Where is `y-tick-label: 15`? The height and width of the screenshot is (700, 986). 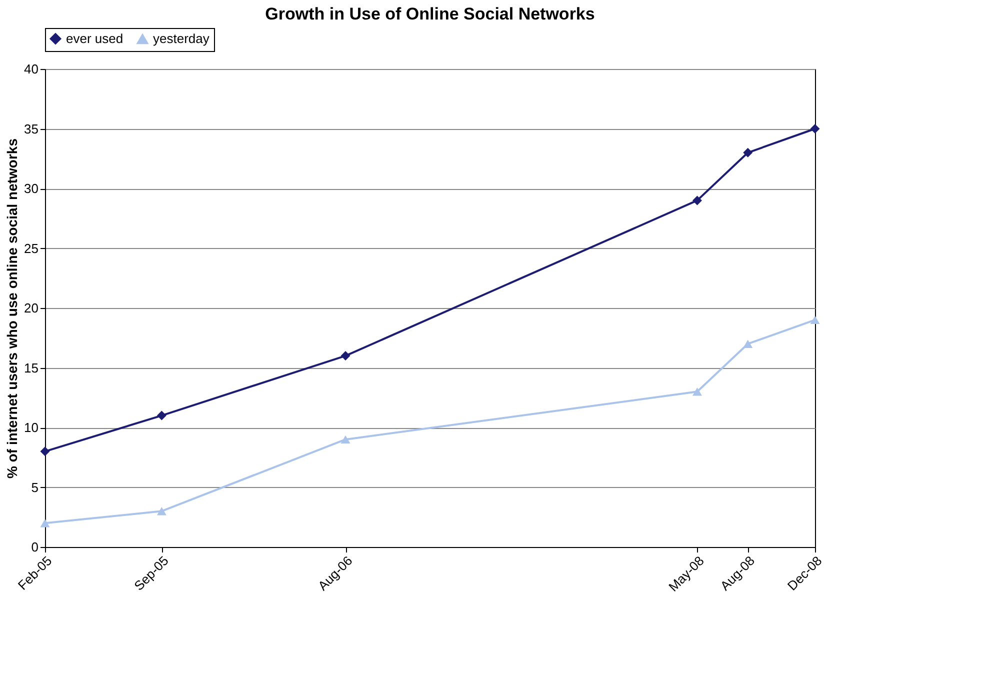
y-tick-label: 15 is located at coordinates (31, 368).